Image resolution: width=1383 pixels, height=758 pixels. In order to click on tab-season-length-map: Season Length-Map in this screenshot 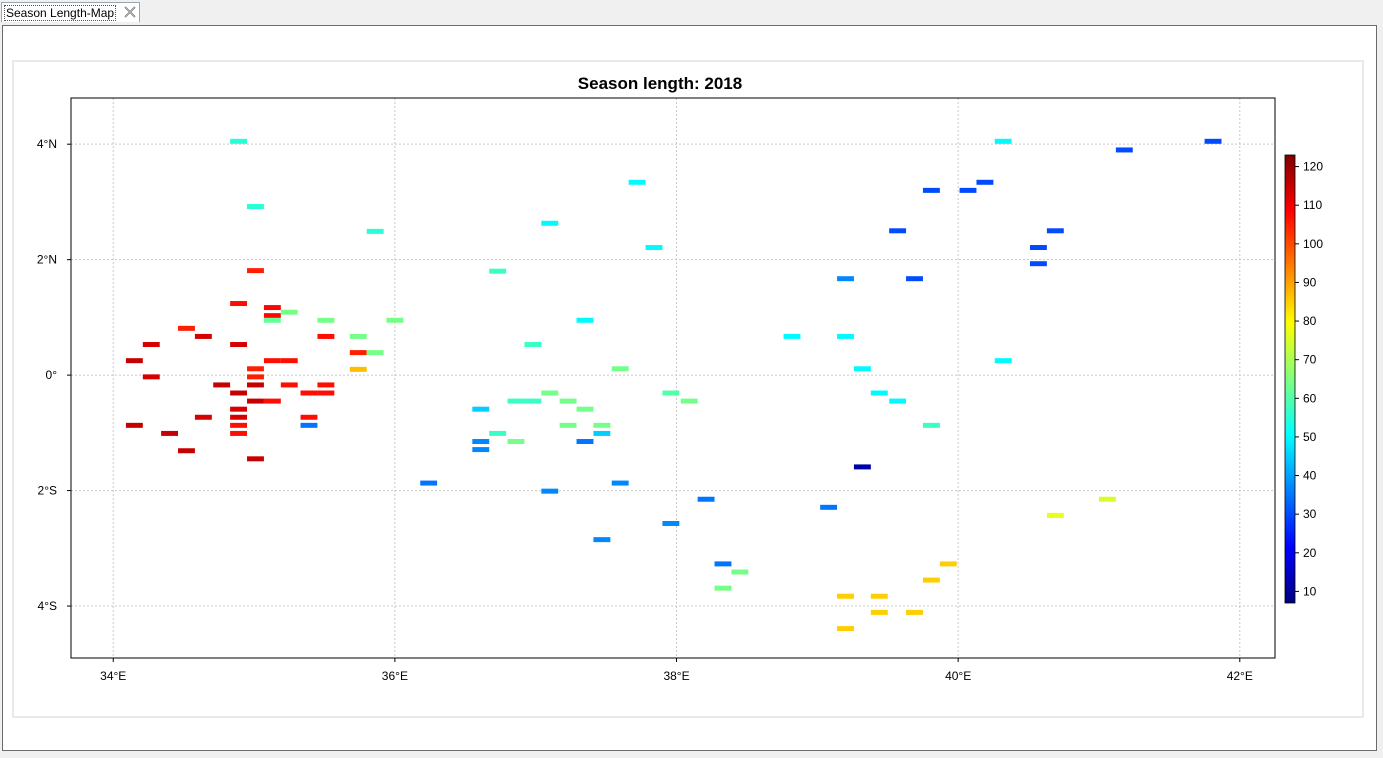, I will do `click(70, 12)`.